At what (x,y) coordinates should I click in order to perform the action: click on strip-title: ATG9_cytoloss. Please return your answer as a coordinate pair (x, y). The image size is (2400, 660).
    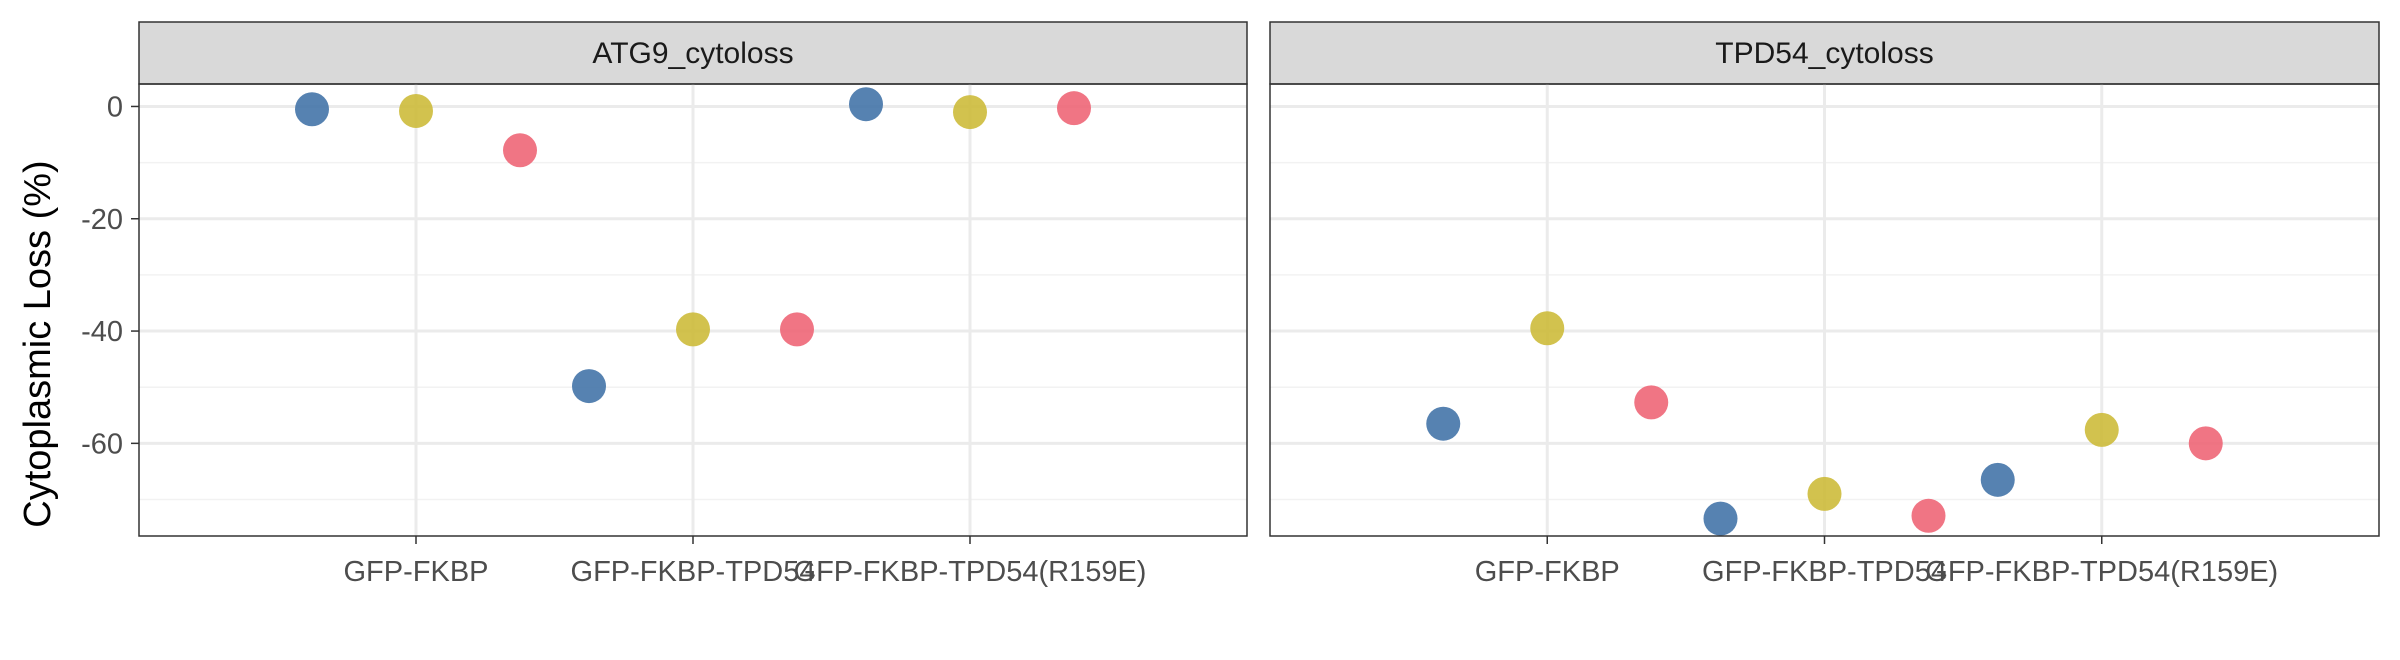
    Looking at the image, I should click on (692, 53).